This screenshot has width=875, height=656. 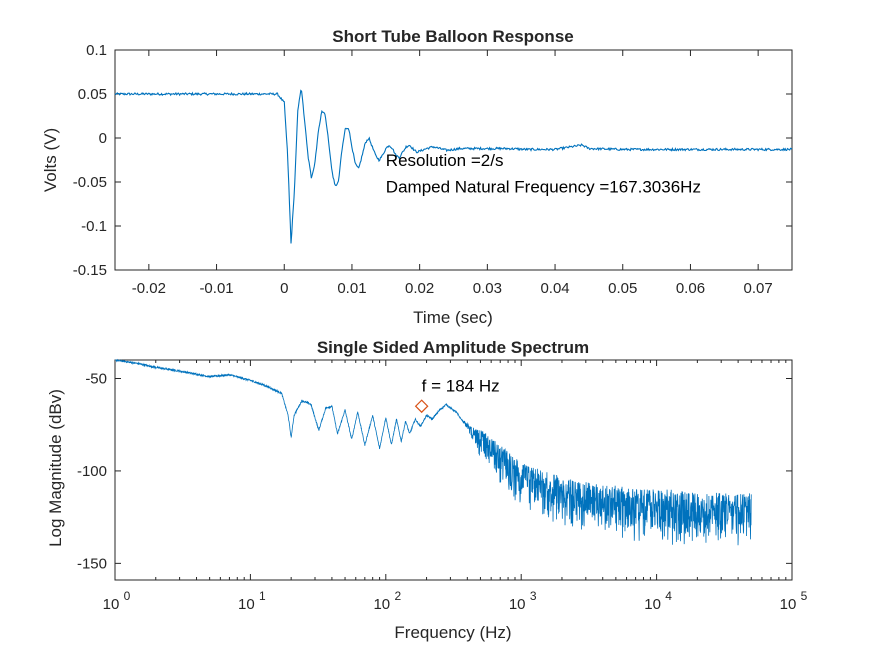 I want to click on y-tick-label: -0.15, so click(x=90, y=270).